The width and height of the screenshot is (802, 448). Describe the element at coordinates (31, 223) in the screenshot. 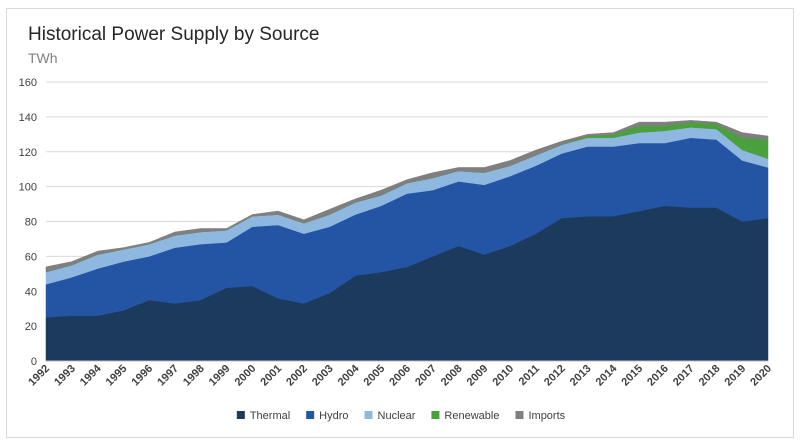

I see `y-tick-label-80: 80` at that location.